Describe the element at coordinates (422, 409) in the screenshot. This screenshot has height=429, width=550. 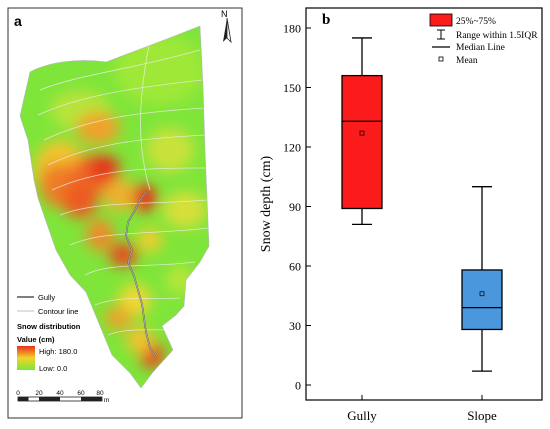
I see `x-axis: Gully Slope` at that location.